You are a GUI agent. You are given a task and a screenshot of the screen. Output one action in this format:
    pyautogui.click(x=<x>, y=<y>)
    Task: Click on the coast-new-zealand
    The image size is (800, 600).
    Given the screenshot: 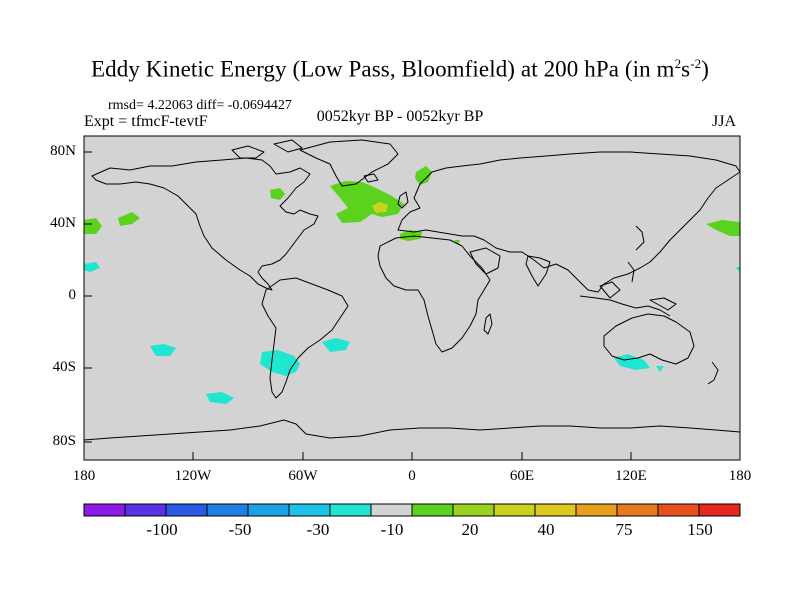 What is the action you would take?
    pyautogui.click(x=713, y=373)
    